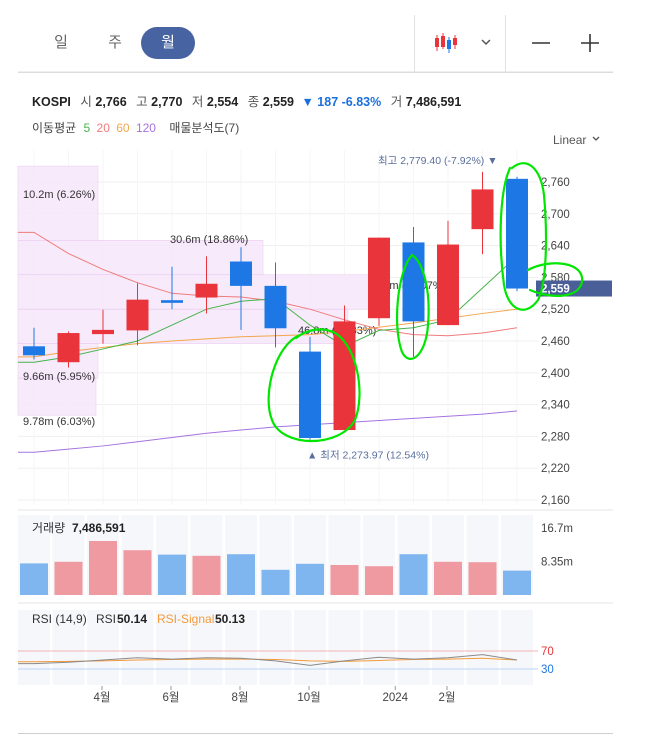 Image resolution: width=649 pixels, height=749 pixels. What do you see at coordinates (59, 377) in the screenshot?
I see `volume-profile-label: 9.66m (5.95%)` at bounding box center [59, 377].